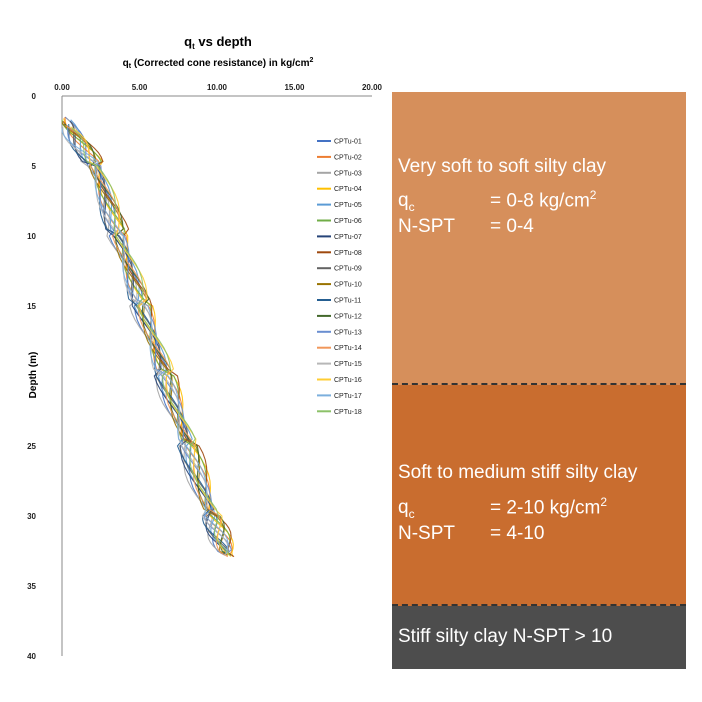 Image resolution: width=702 pixels, height=702 pixels. What do you see at coordinates (372, 87) in the screenshot?
I see `x-tick-label: 20.00` at bounding box center [372, 87].